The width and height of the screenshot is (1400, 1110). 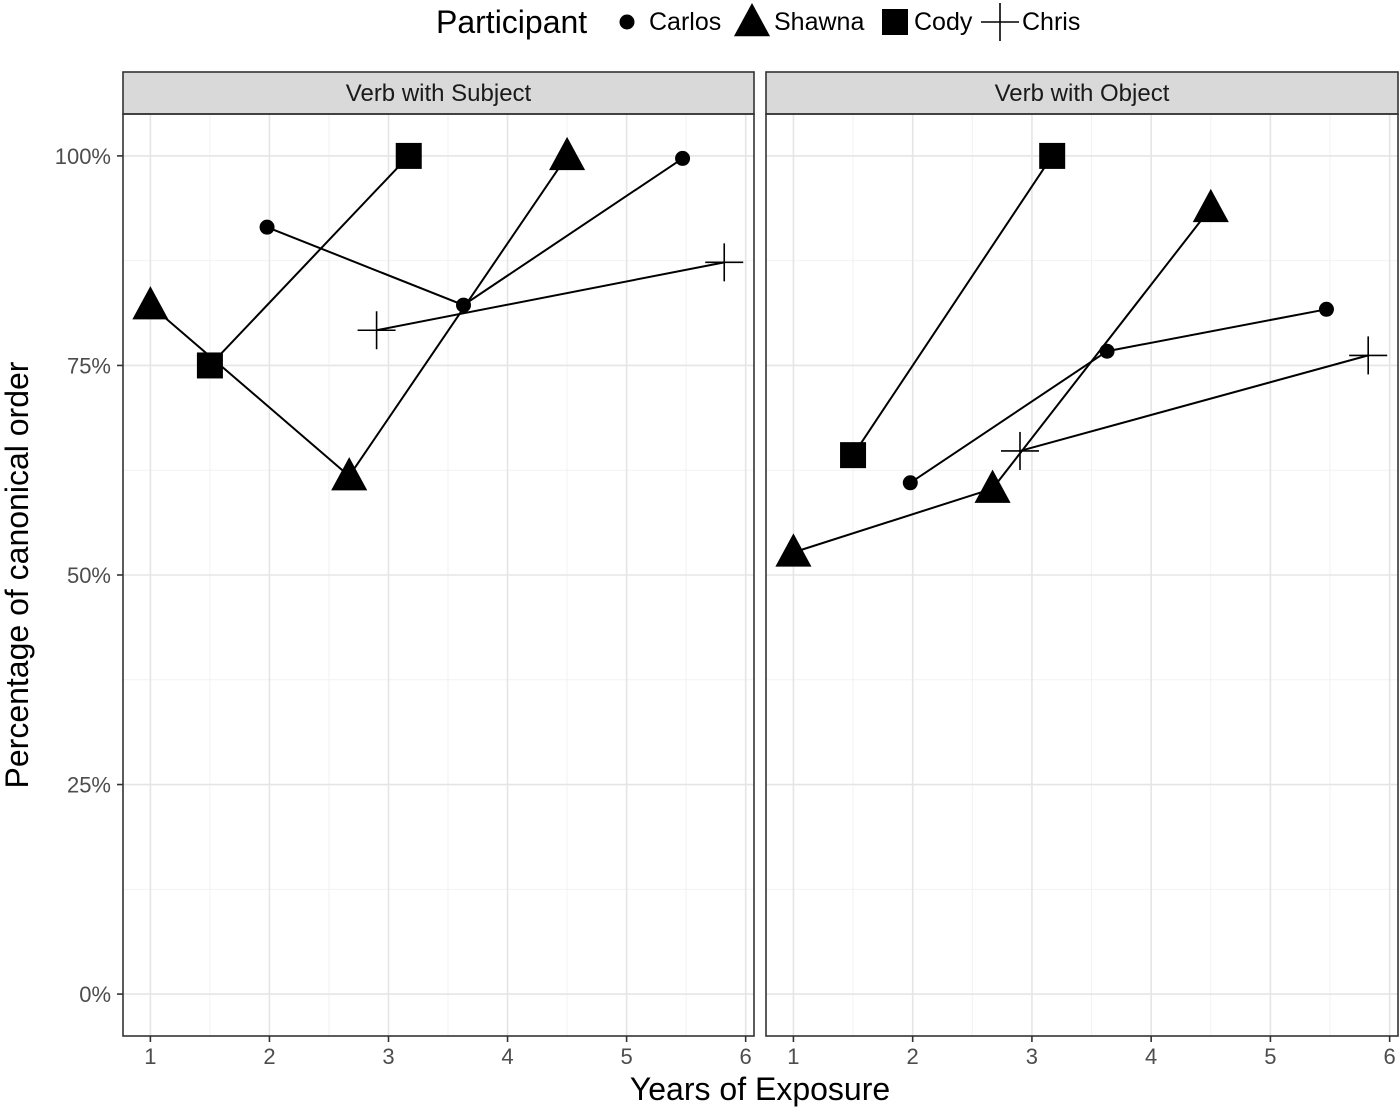 I want to click on y-tick-label: 25%, so click(x=89, y=785).